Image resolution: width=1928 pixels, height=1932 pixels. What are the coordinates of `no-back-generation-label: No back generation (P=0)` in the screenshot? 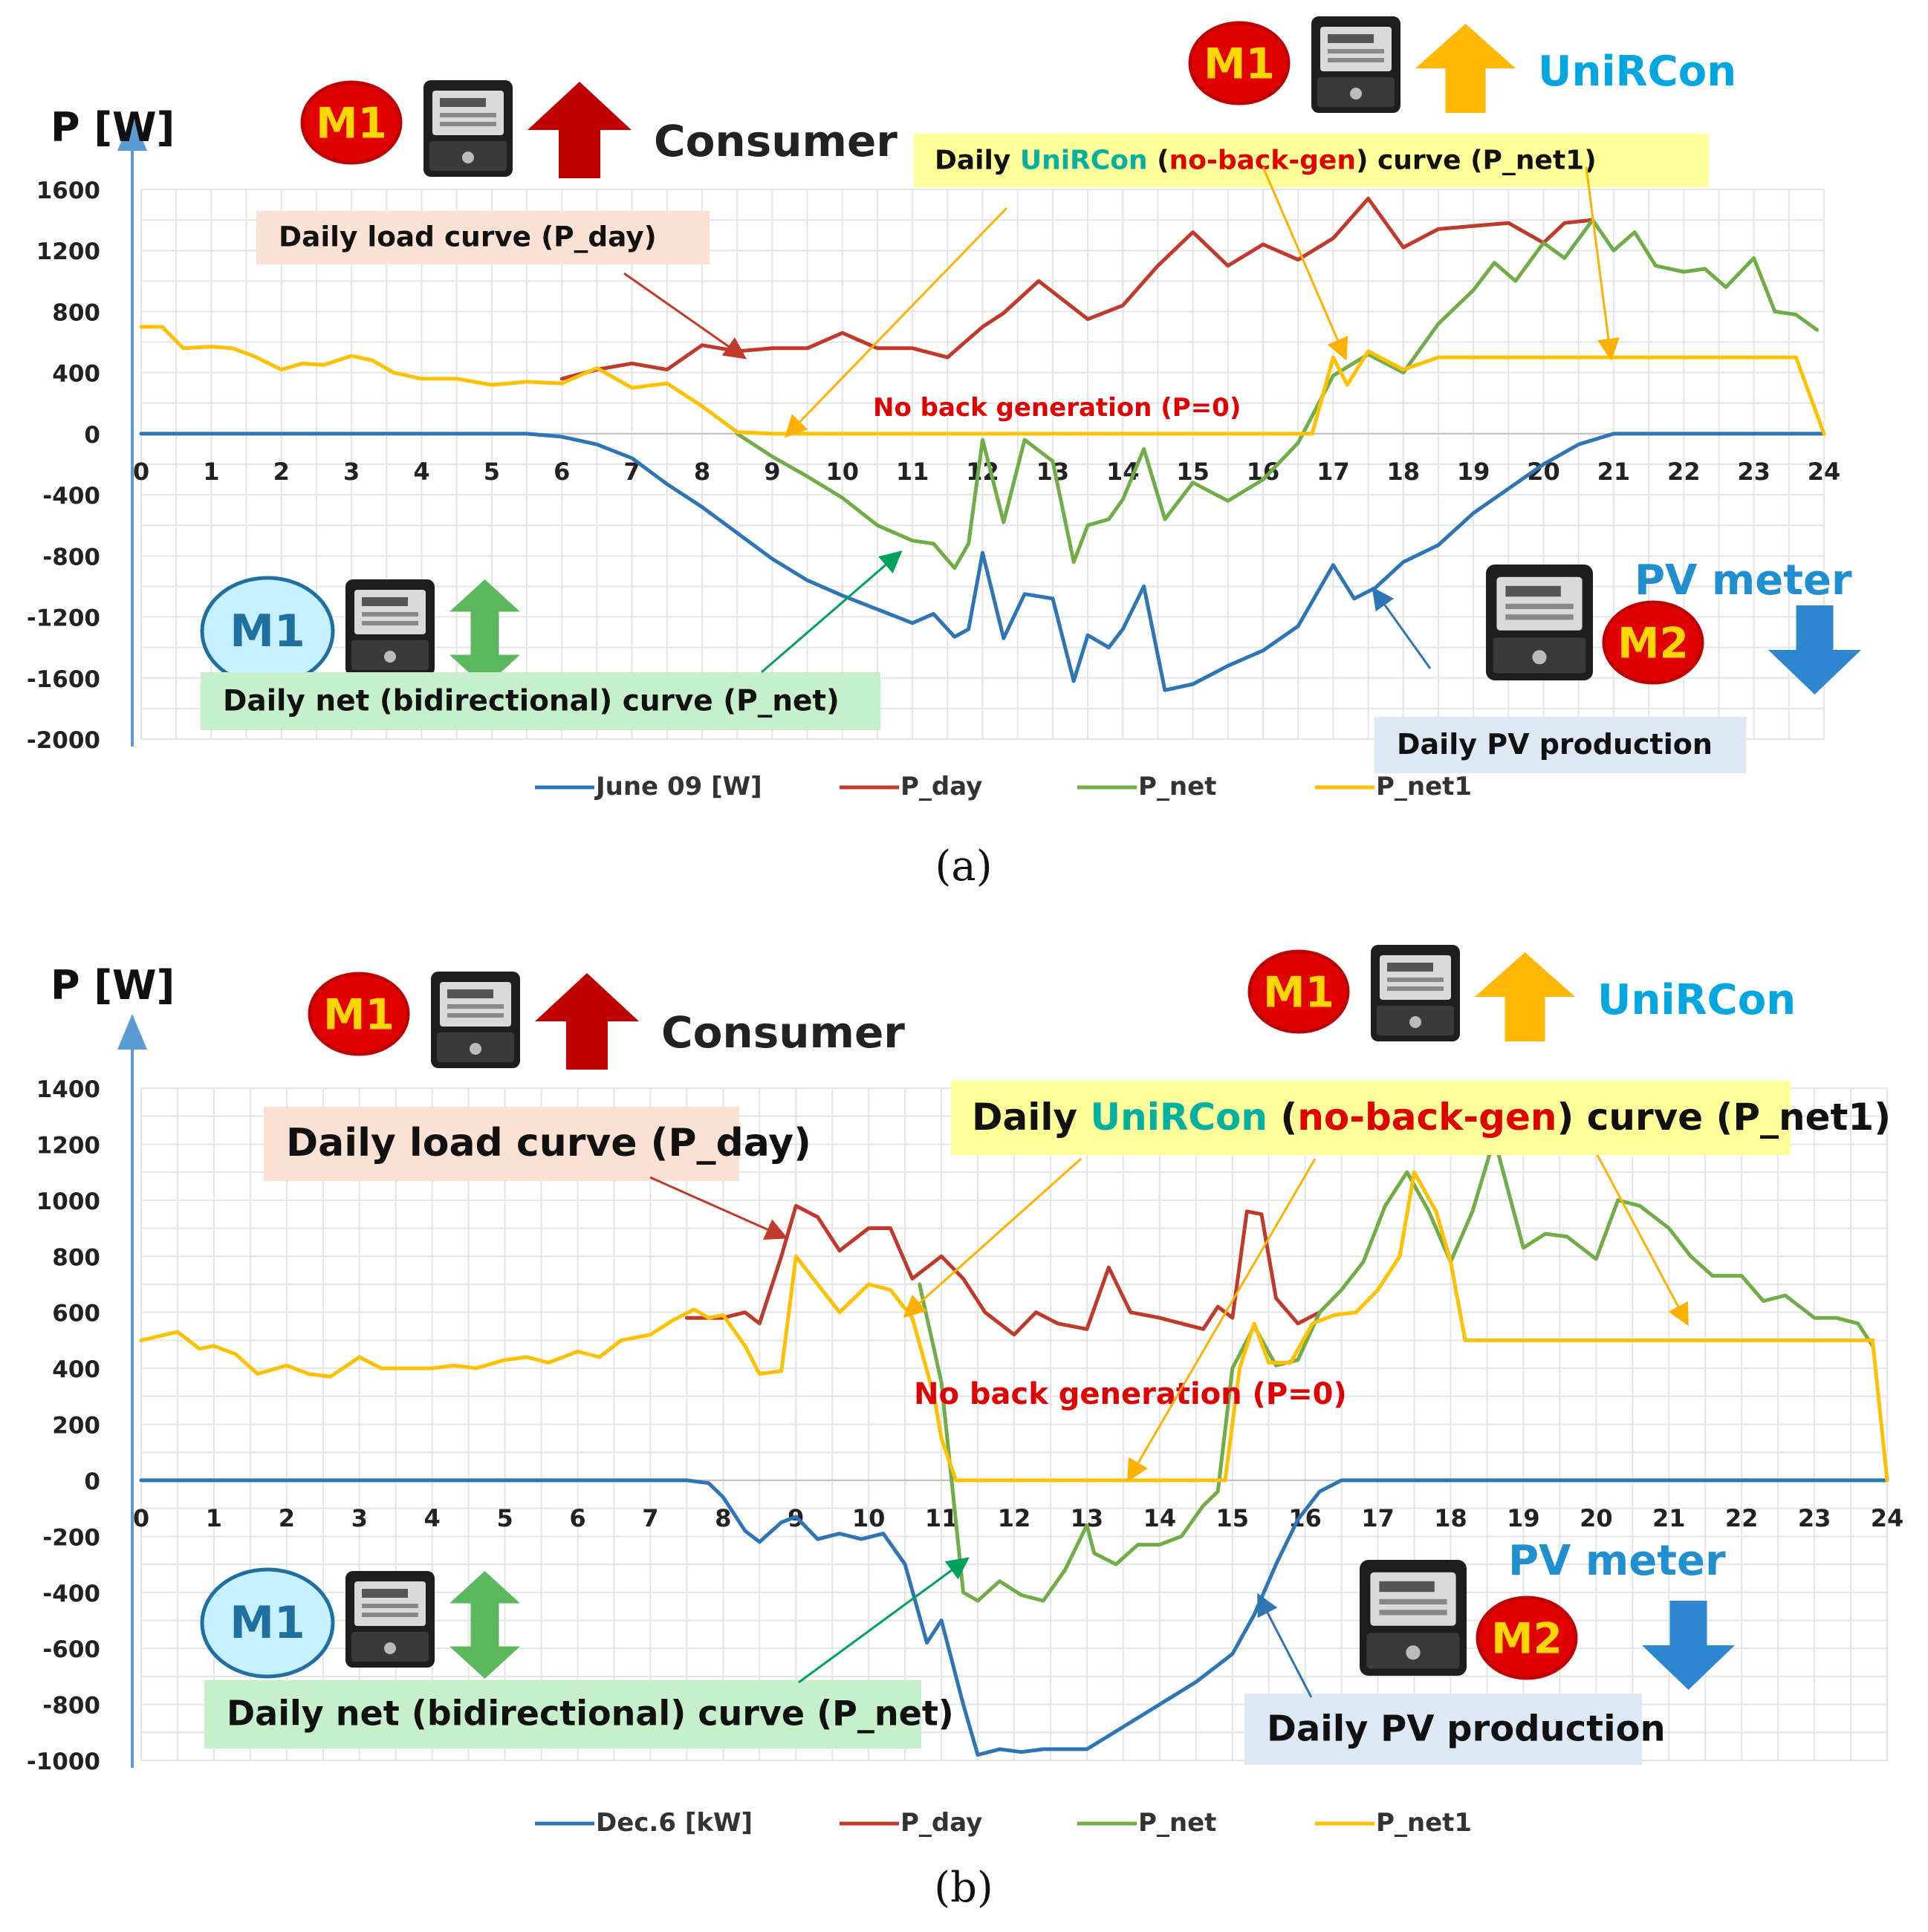 It's located at (1057, 408).